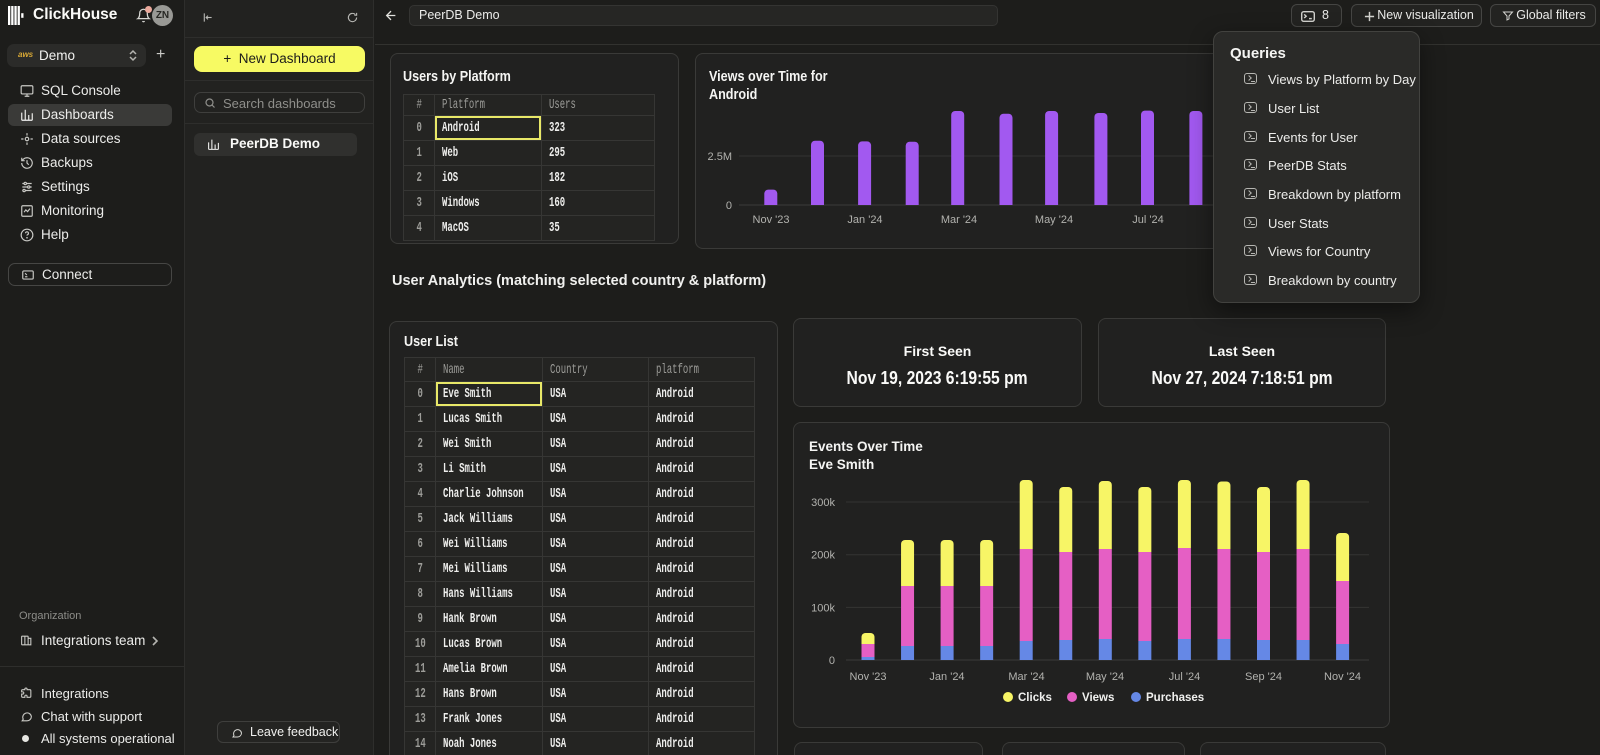 The image size is (1600, 755). Describe the element at coordinates (720, 157) in the screenshot. I see `svg-text: 2.5M` at that location.